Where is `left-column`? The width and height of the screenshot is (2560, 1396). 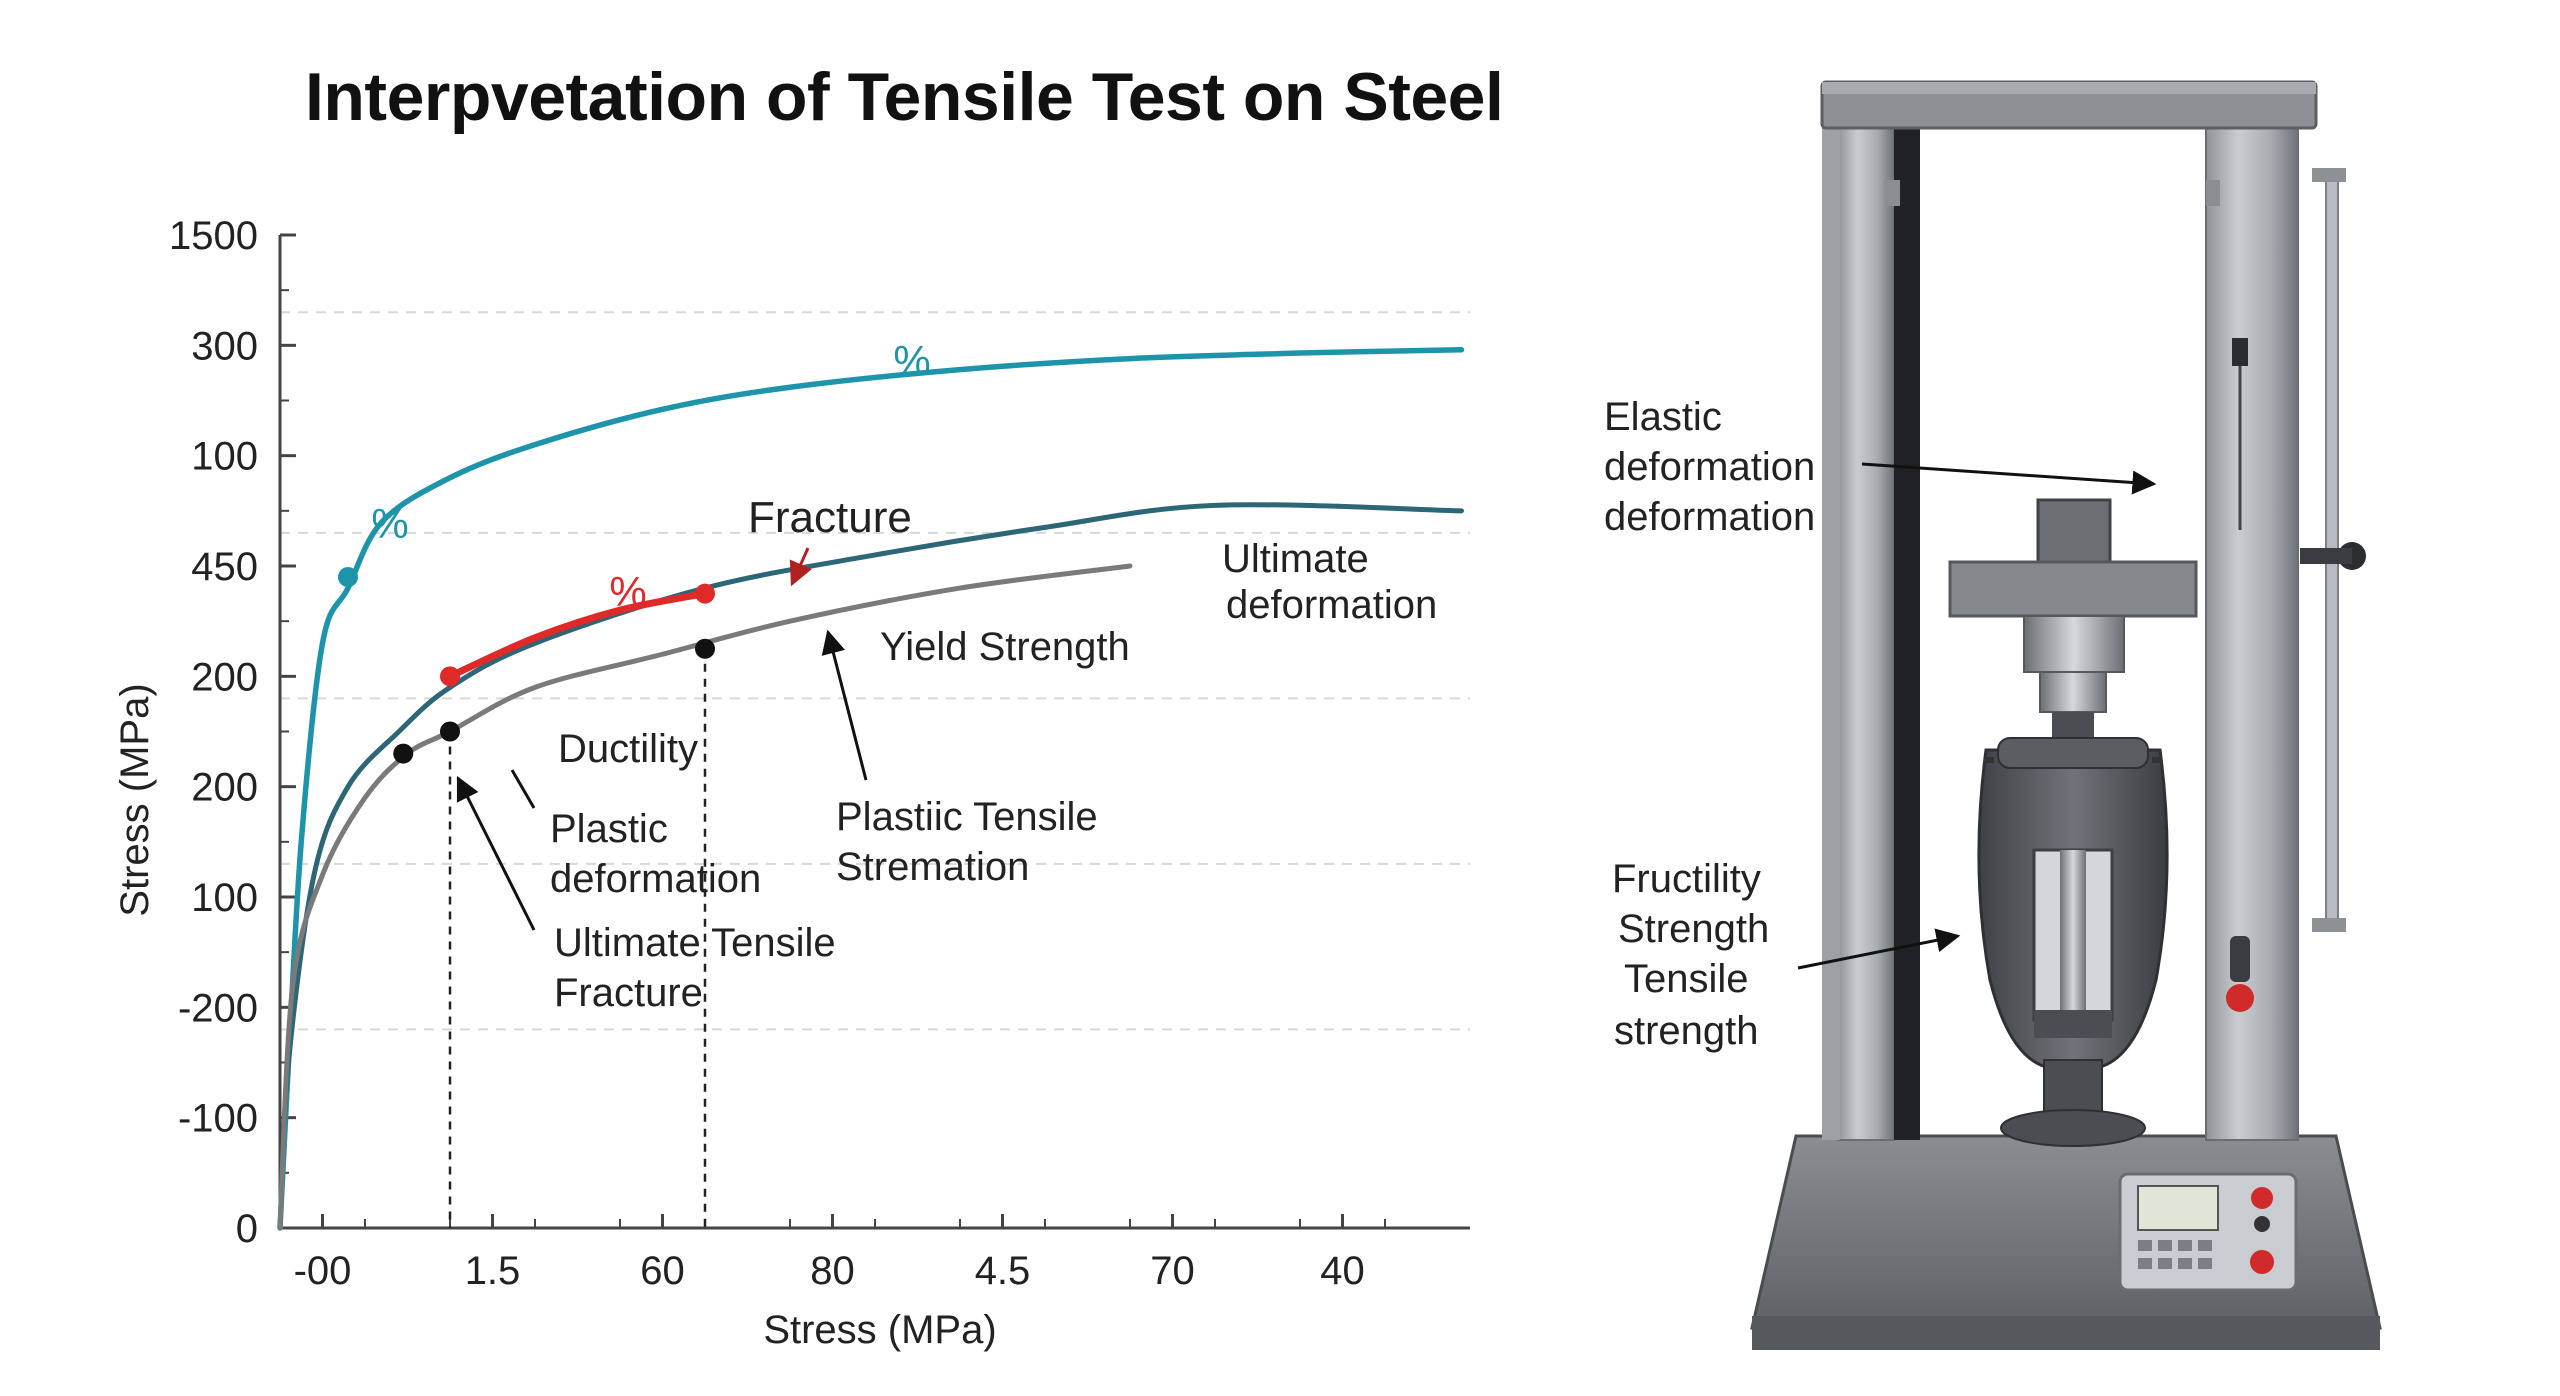 left-column is located at coordinates (1866, 630).